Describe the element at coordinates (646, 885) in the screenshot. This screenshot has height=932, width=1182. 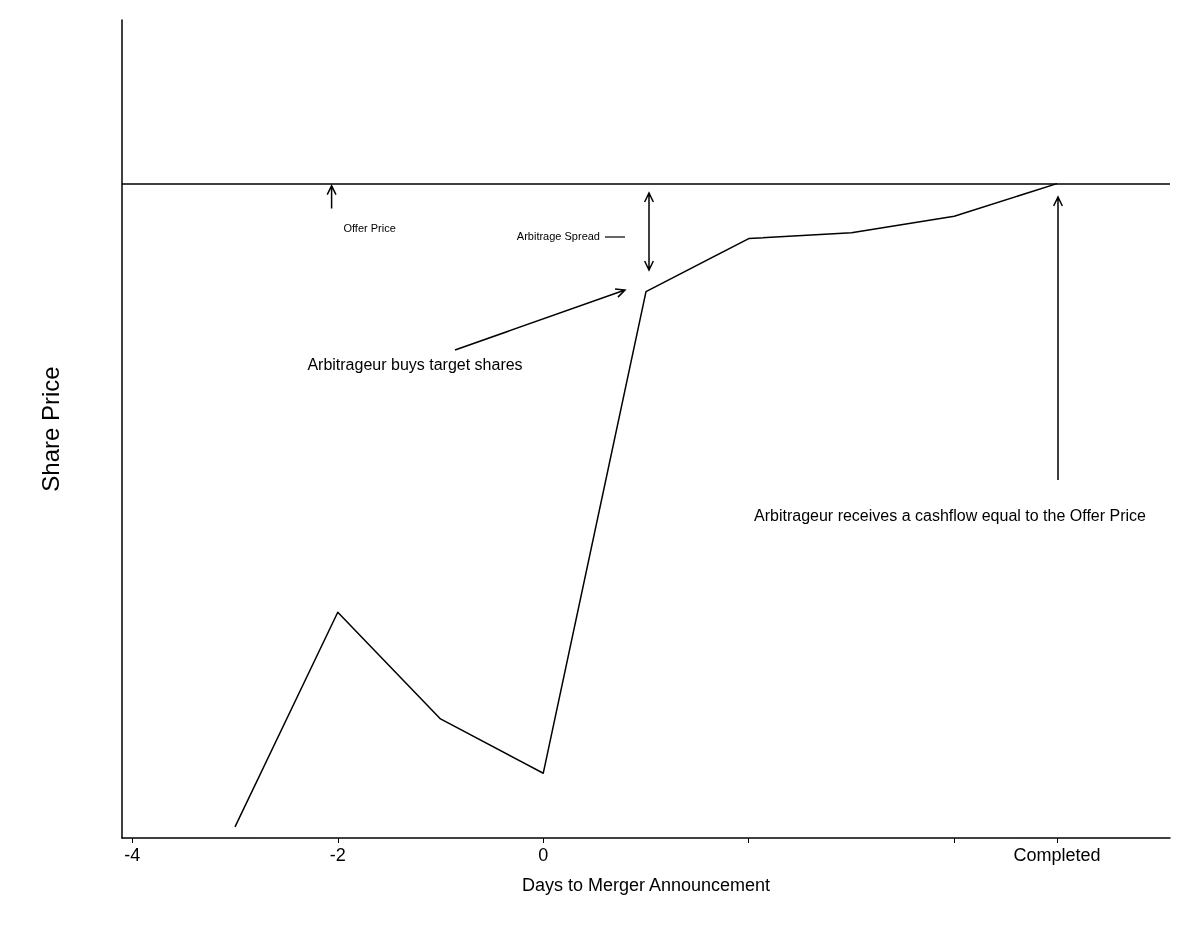
I see `x-axis-title: Days to Merger Announcement` at that location.